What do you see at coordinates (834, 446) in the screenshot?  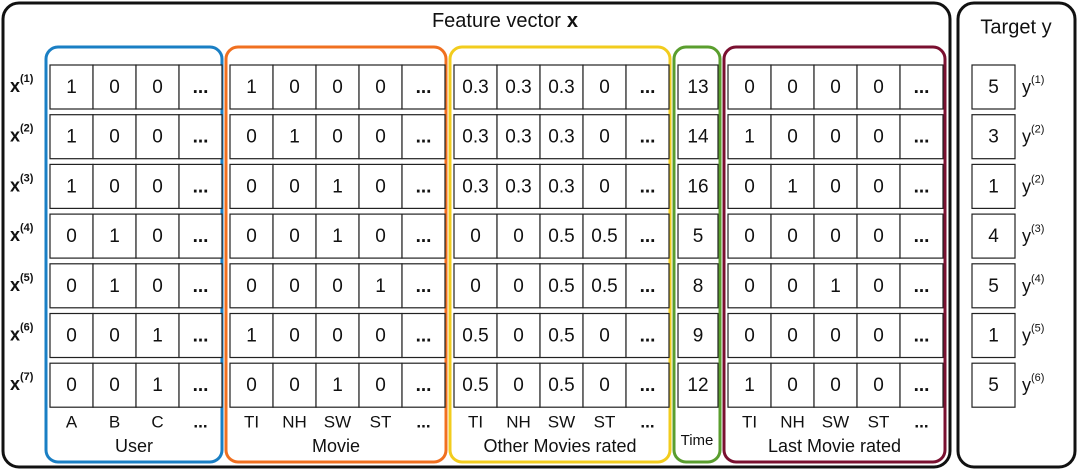 I see `group-name: Last Movie rated` at bounding box center [834, 446].